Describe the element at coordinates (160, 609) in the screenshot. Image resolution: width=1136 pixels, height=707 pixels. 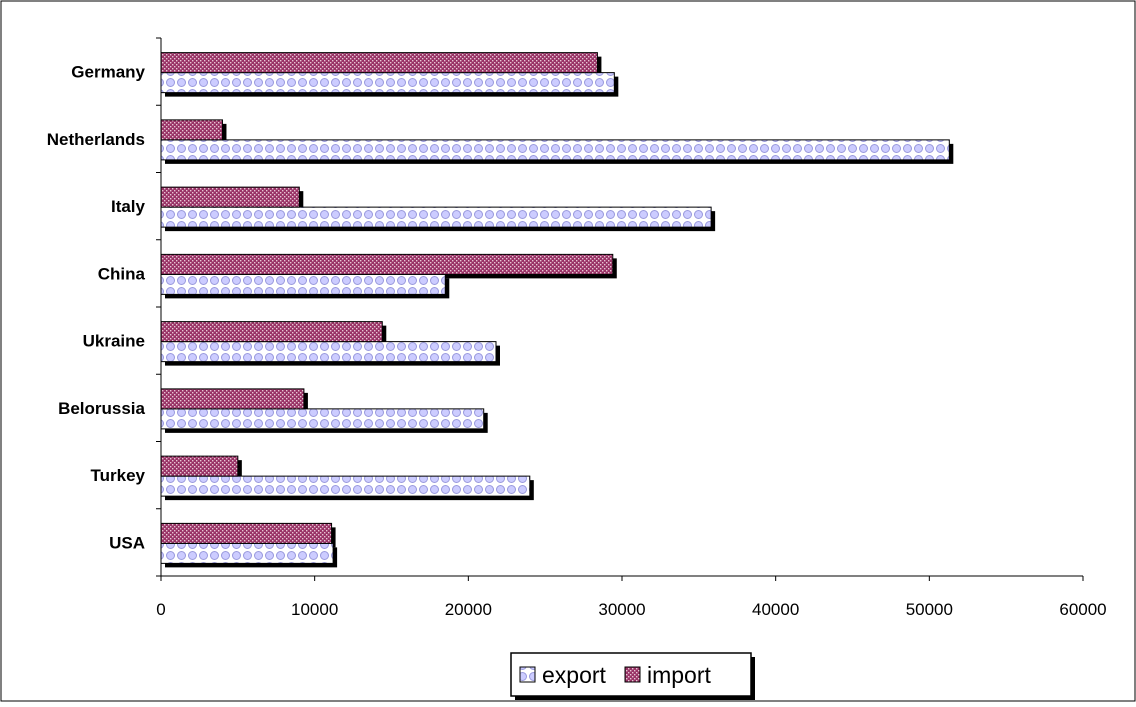
I see `x-tick-label: 0` at that location.